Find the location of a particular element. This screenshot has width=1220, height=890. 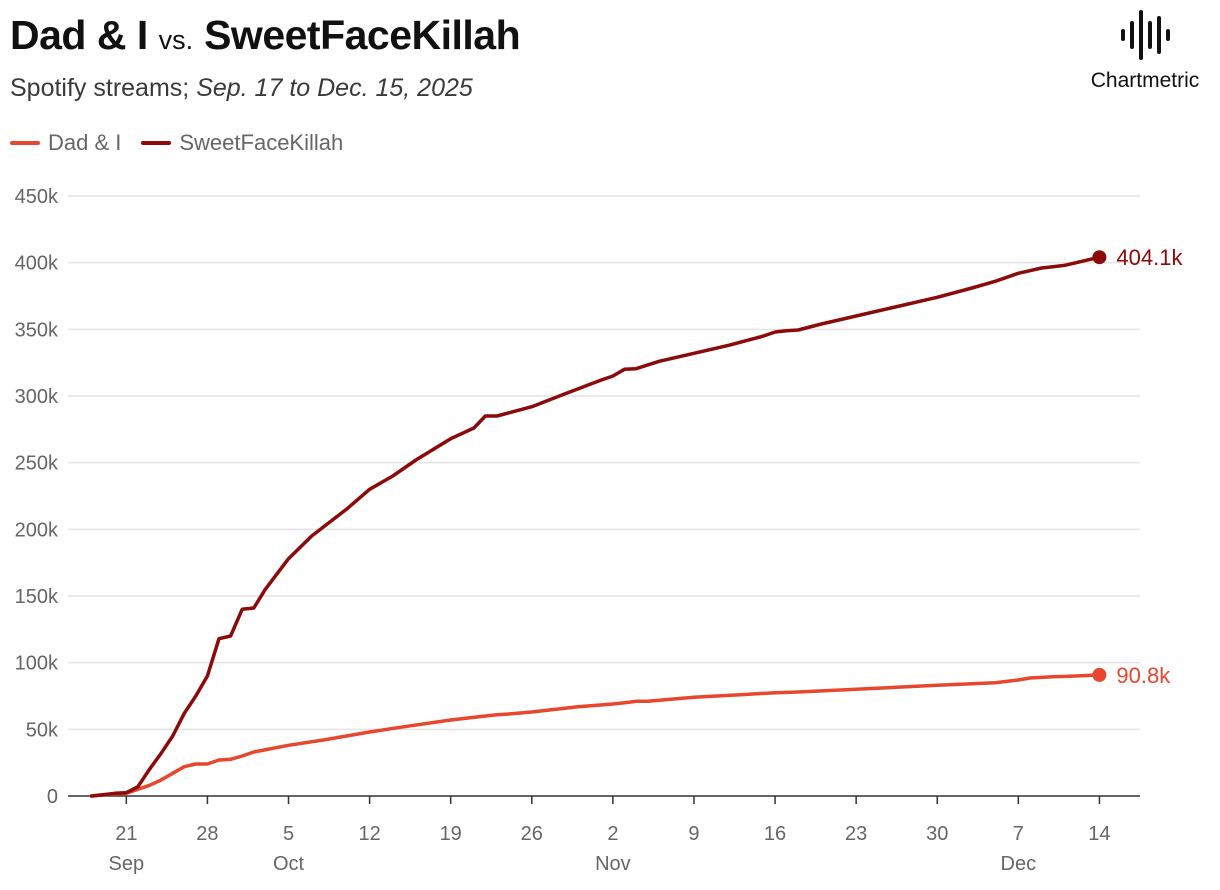

x-tick-label: 30 is located at coordinates (937, 834).